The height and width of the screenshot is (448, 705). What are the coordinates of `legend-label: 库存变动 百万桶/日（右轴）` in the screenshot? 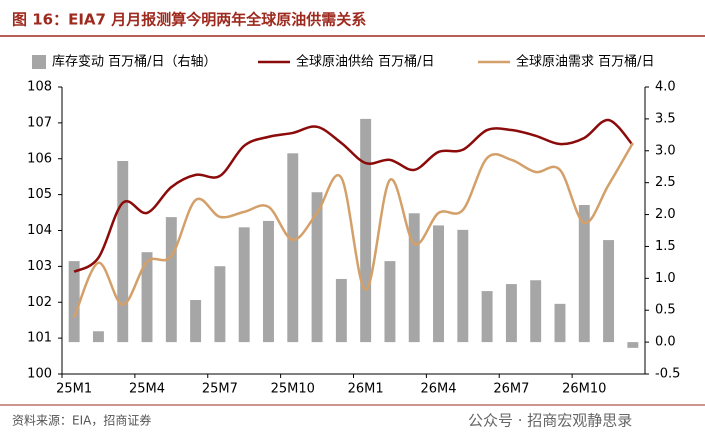 It's located at (134, 62).